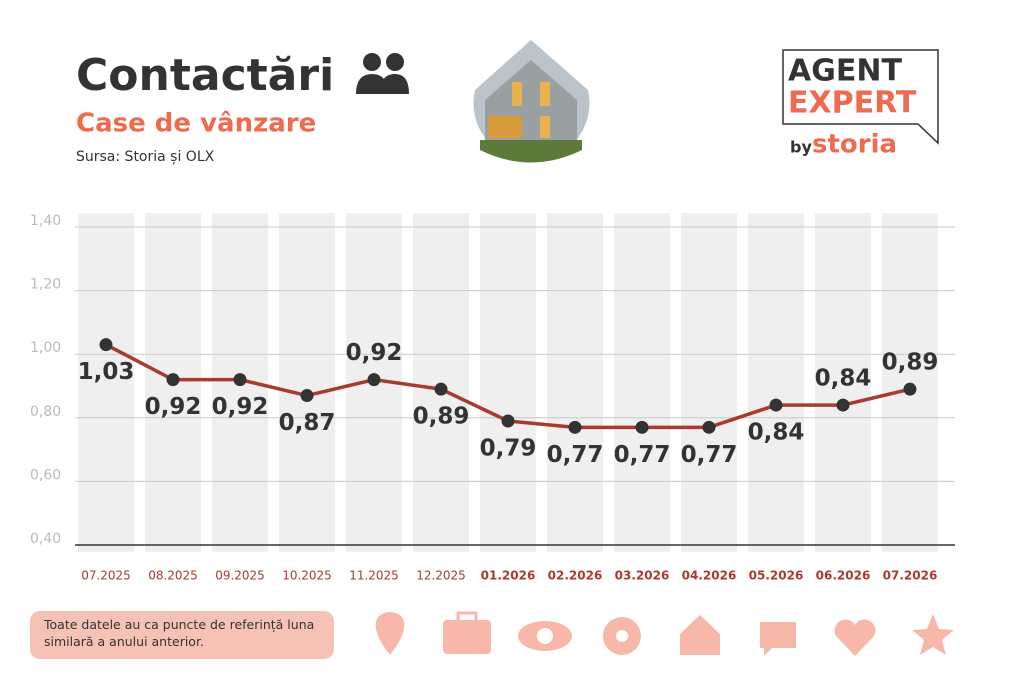 This screenshot has width=1024, height=692. Describe the element at coordinates (531, 101) in the screenshot. I see `house-image` at that location.